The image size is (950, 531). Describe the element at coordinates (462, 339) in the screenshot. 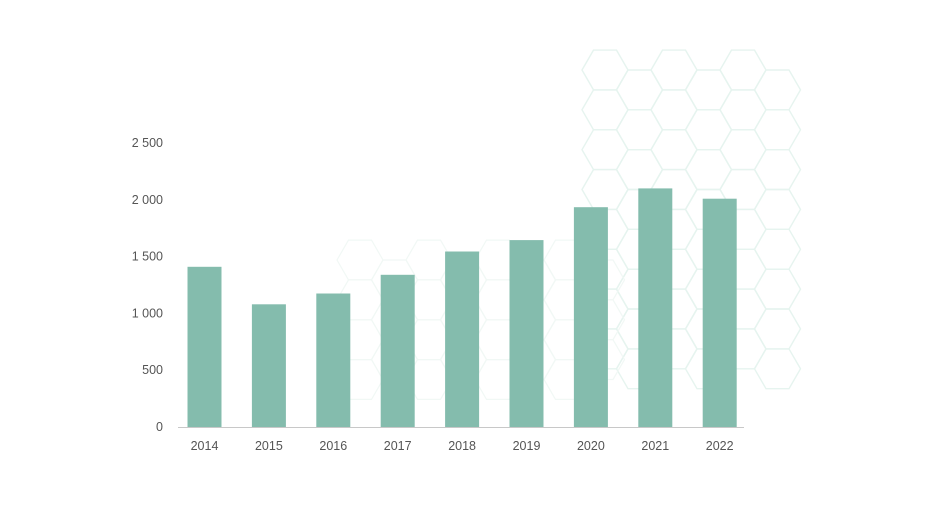

I see `bar-2018` at that location.